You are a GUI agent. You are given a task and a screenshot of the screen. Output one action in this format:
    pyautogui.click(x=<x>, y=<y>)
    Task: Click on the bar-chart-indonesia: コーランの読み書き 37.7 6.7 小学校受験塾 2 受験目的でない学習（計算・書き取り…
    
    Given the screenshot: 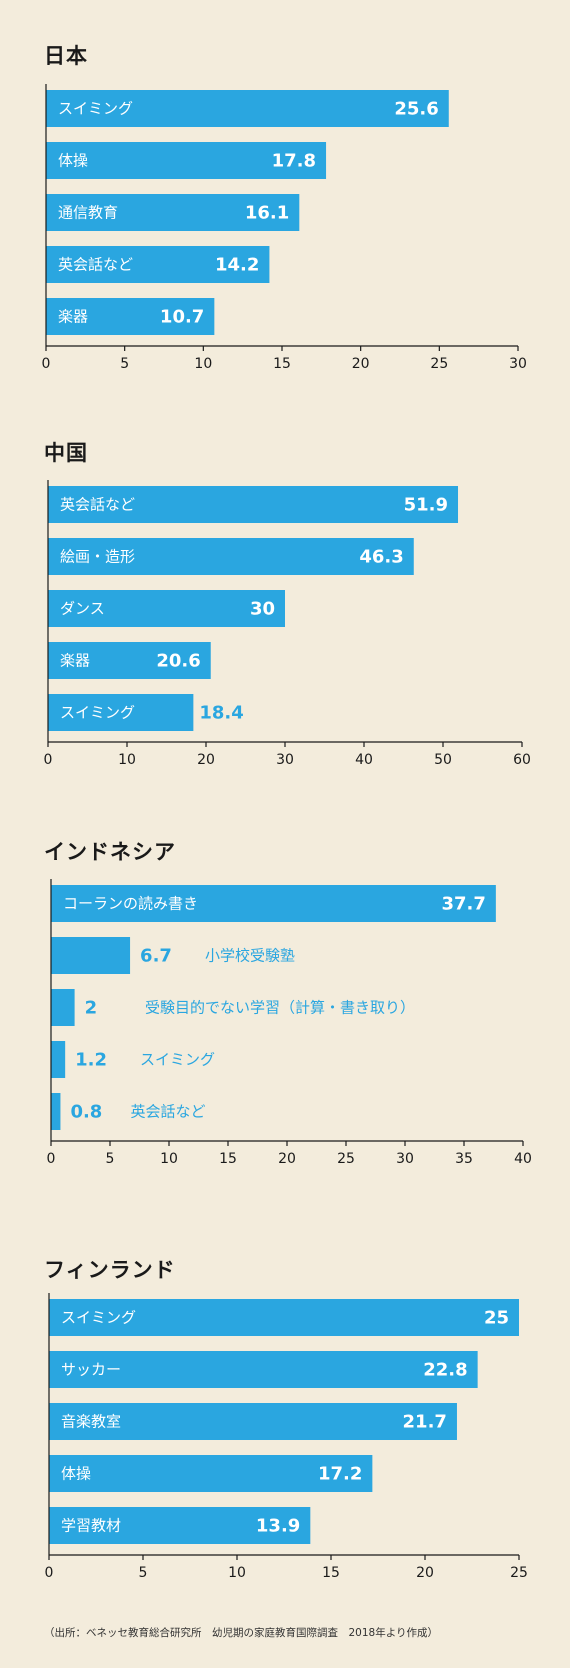 What is the action you would take?
    pyautogui.click(x=289, y=1023)
    